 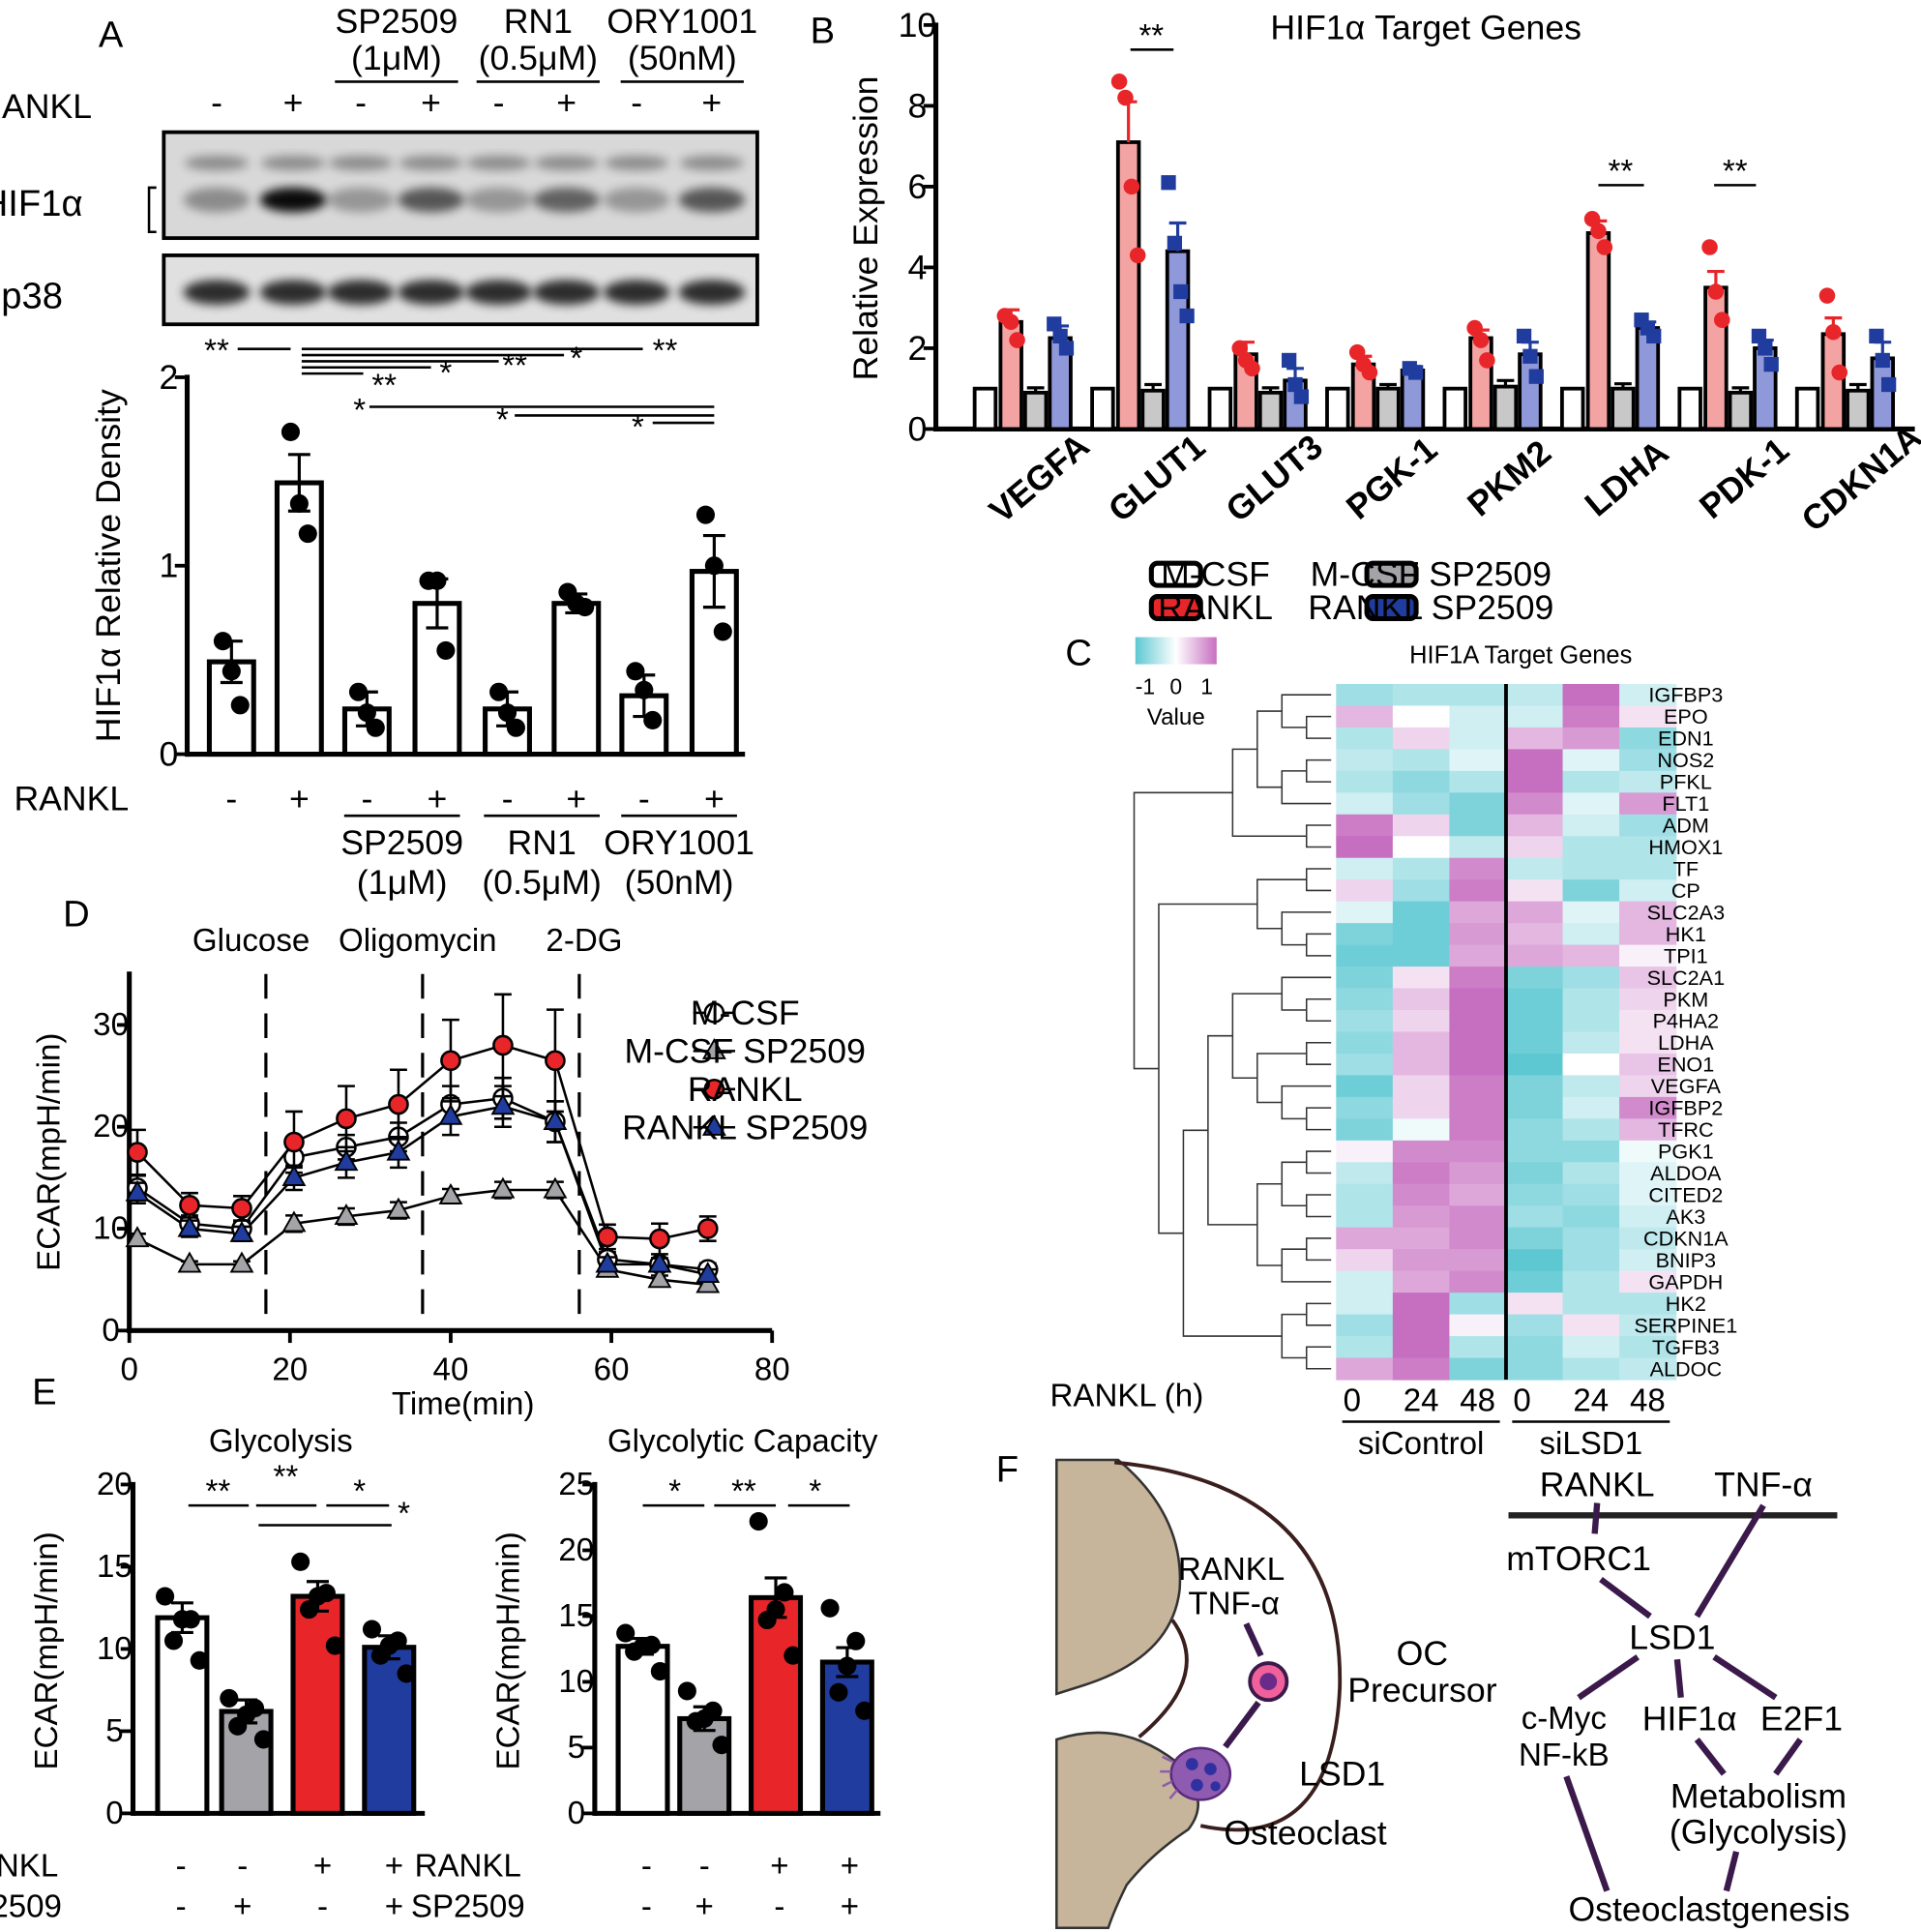 I want to click on row-label: ALDOA, so click(x=1686, y=1173).